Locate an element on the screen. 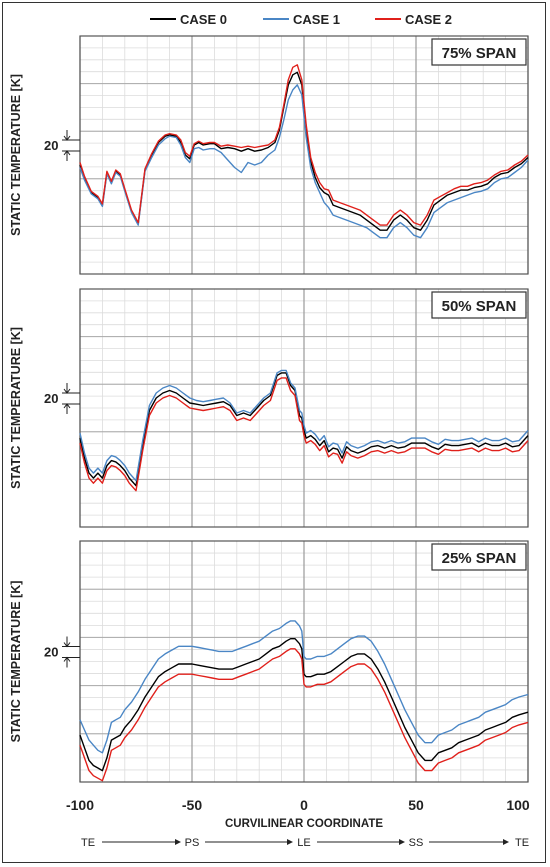  x-tick-label: -100 is located at coordinates (80, 805).